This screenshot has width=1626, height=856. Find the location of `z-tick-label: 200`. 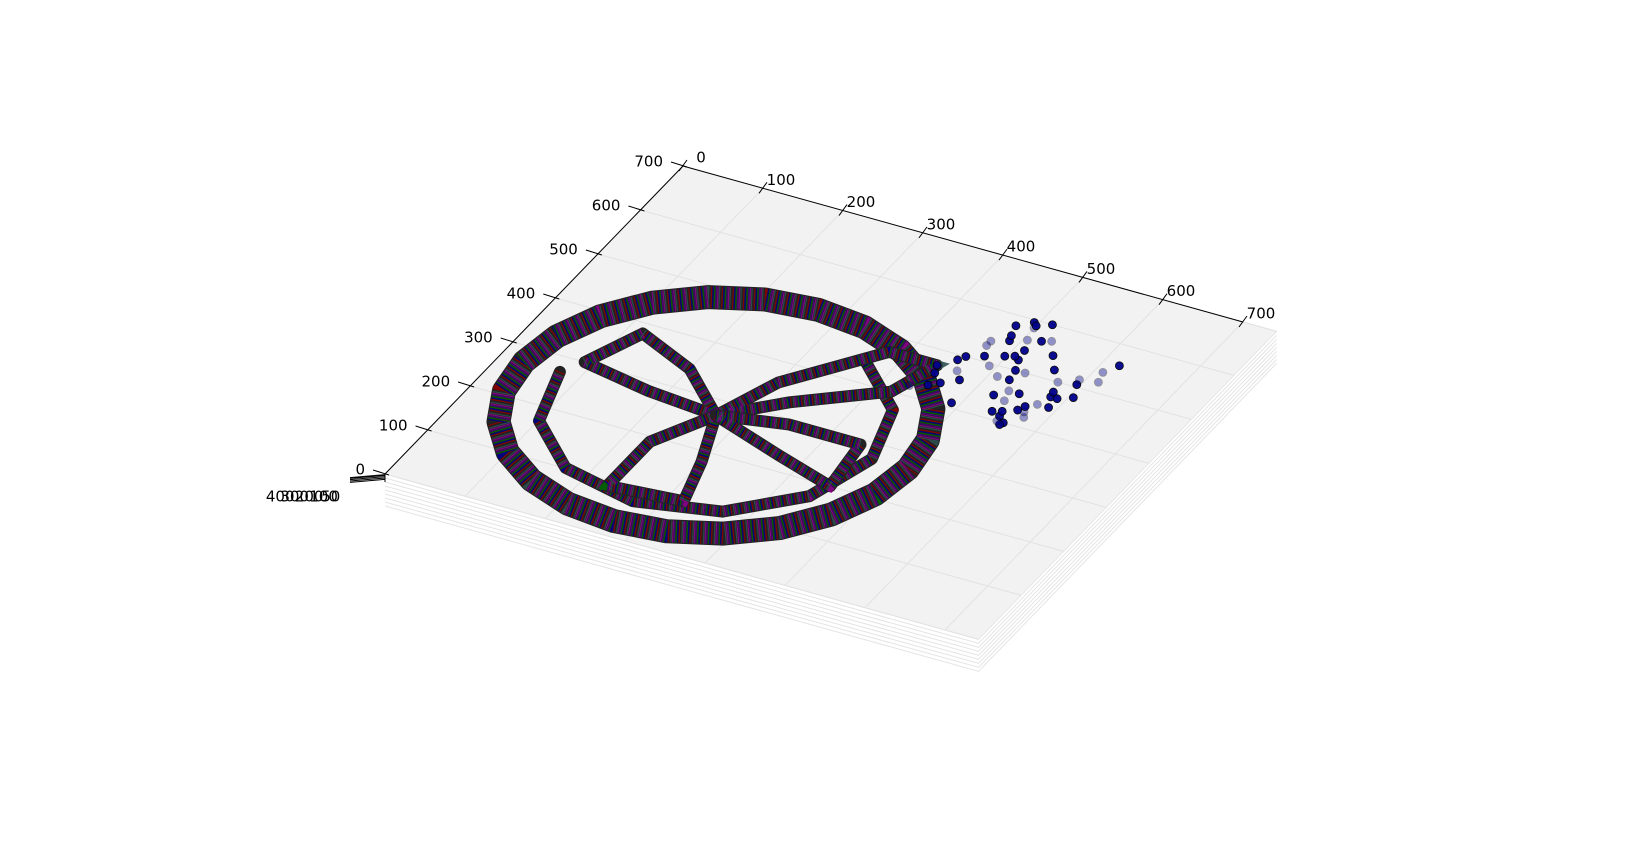

z-tick-label: 200 is located at coordinates (309, 497).